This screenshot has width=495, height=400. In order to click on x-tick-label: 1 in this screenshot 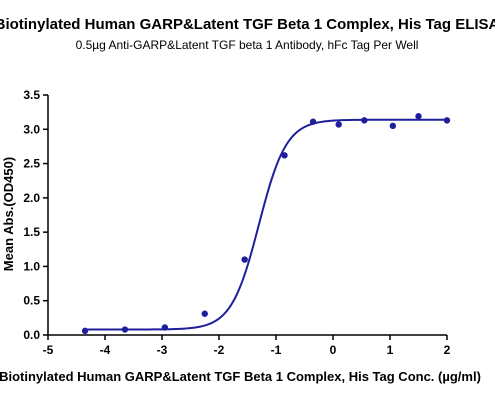, I will do `click(390, 350)`.